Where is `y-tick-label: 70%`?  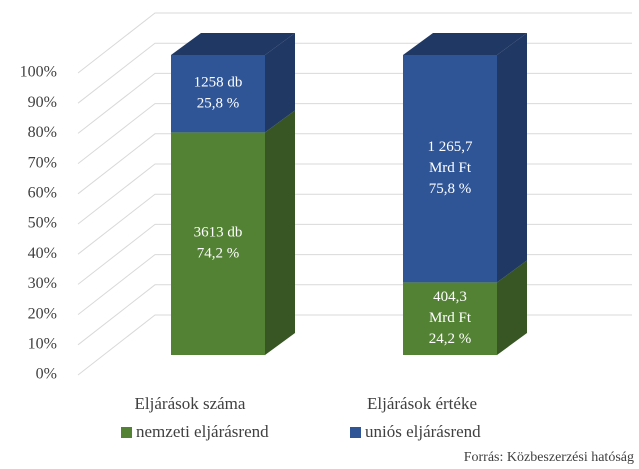
y-tick-label: 70% is located at coordinates (42, 162).